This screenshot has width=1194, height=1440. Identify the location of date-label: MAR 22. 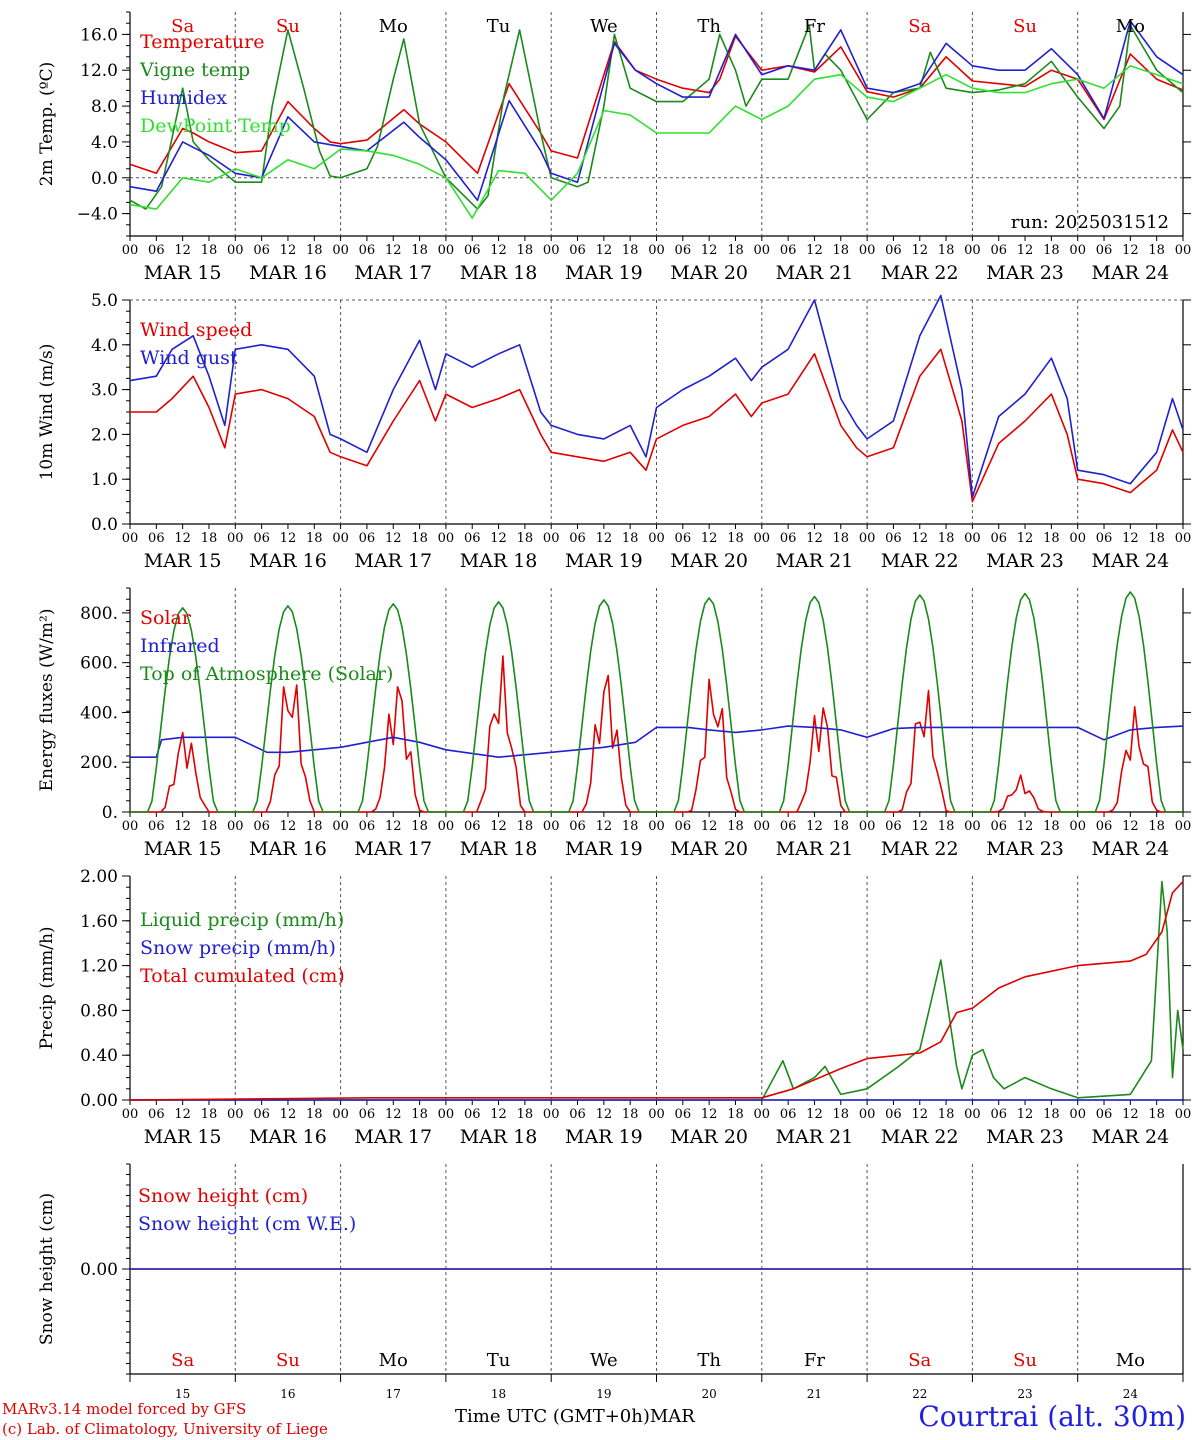
(920, 561).